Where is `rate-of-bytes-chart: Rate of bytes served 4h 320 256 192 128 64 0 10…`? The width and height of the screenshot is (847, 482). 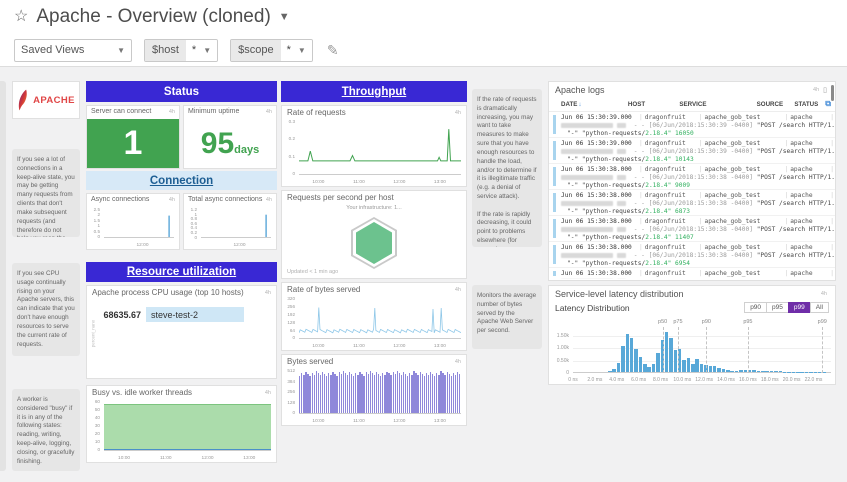
rate-of-bytes-chart: Rate of bytes served 4h 320 256 192 128 64 0 10… is located at coordinates (374, 316).